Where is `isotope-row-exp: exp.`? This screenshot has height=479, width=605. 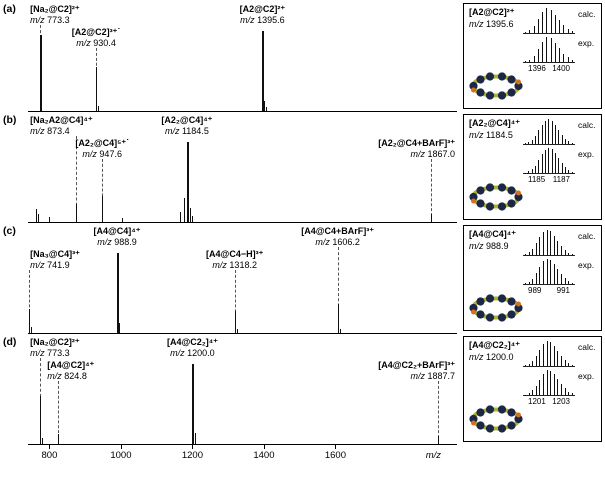 isotope-row-exp: exp. is located at coordinates (560, 161).